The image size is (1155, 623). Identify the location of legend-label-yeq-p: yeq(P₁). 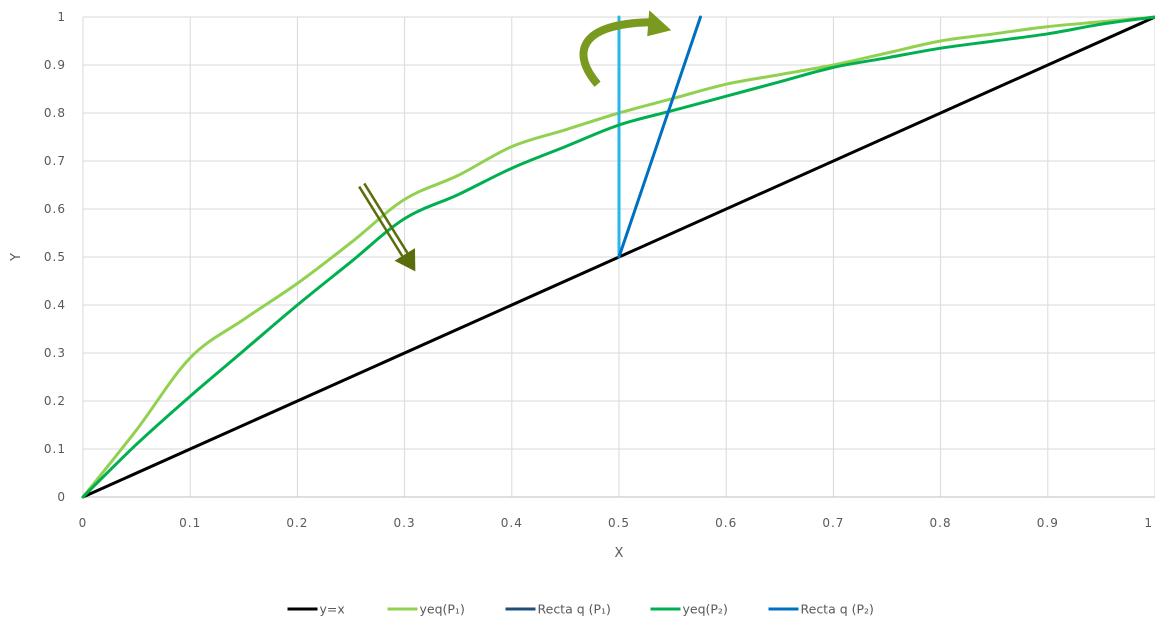
(442, 609).